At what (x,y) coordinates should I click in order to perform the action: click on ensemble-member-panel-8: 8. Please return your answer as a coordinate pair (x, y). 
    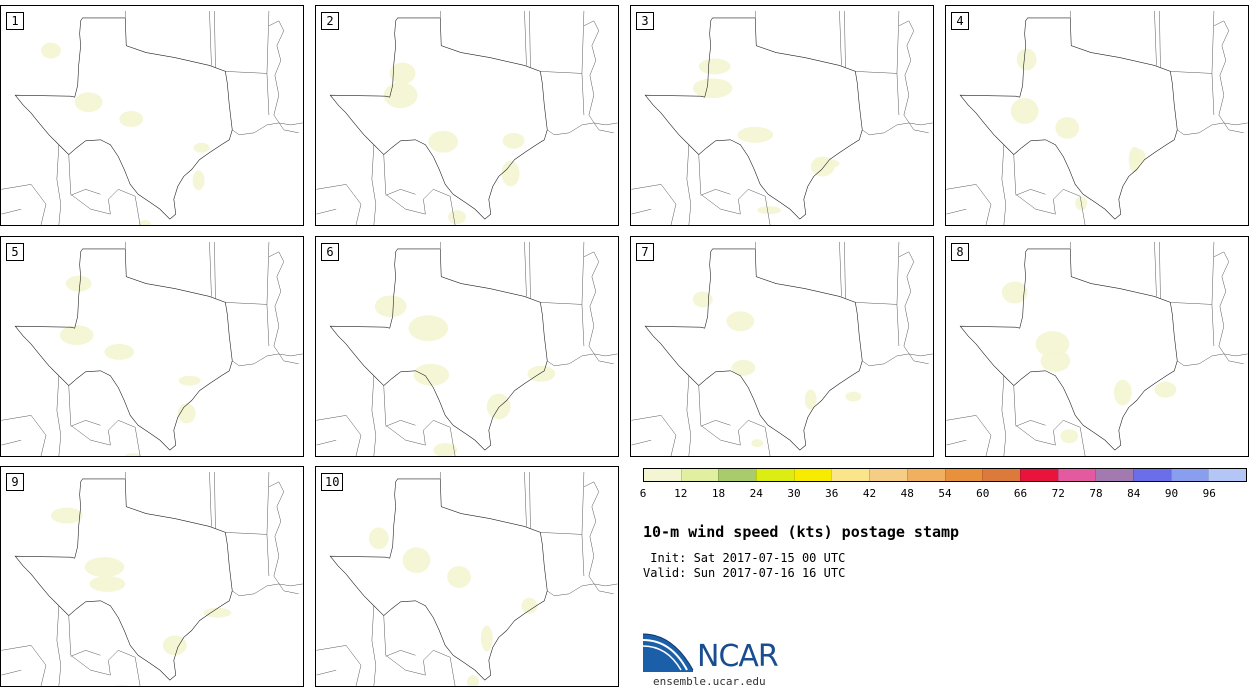
    Looking at the image, I should click on (1097, 346).